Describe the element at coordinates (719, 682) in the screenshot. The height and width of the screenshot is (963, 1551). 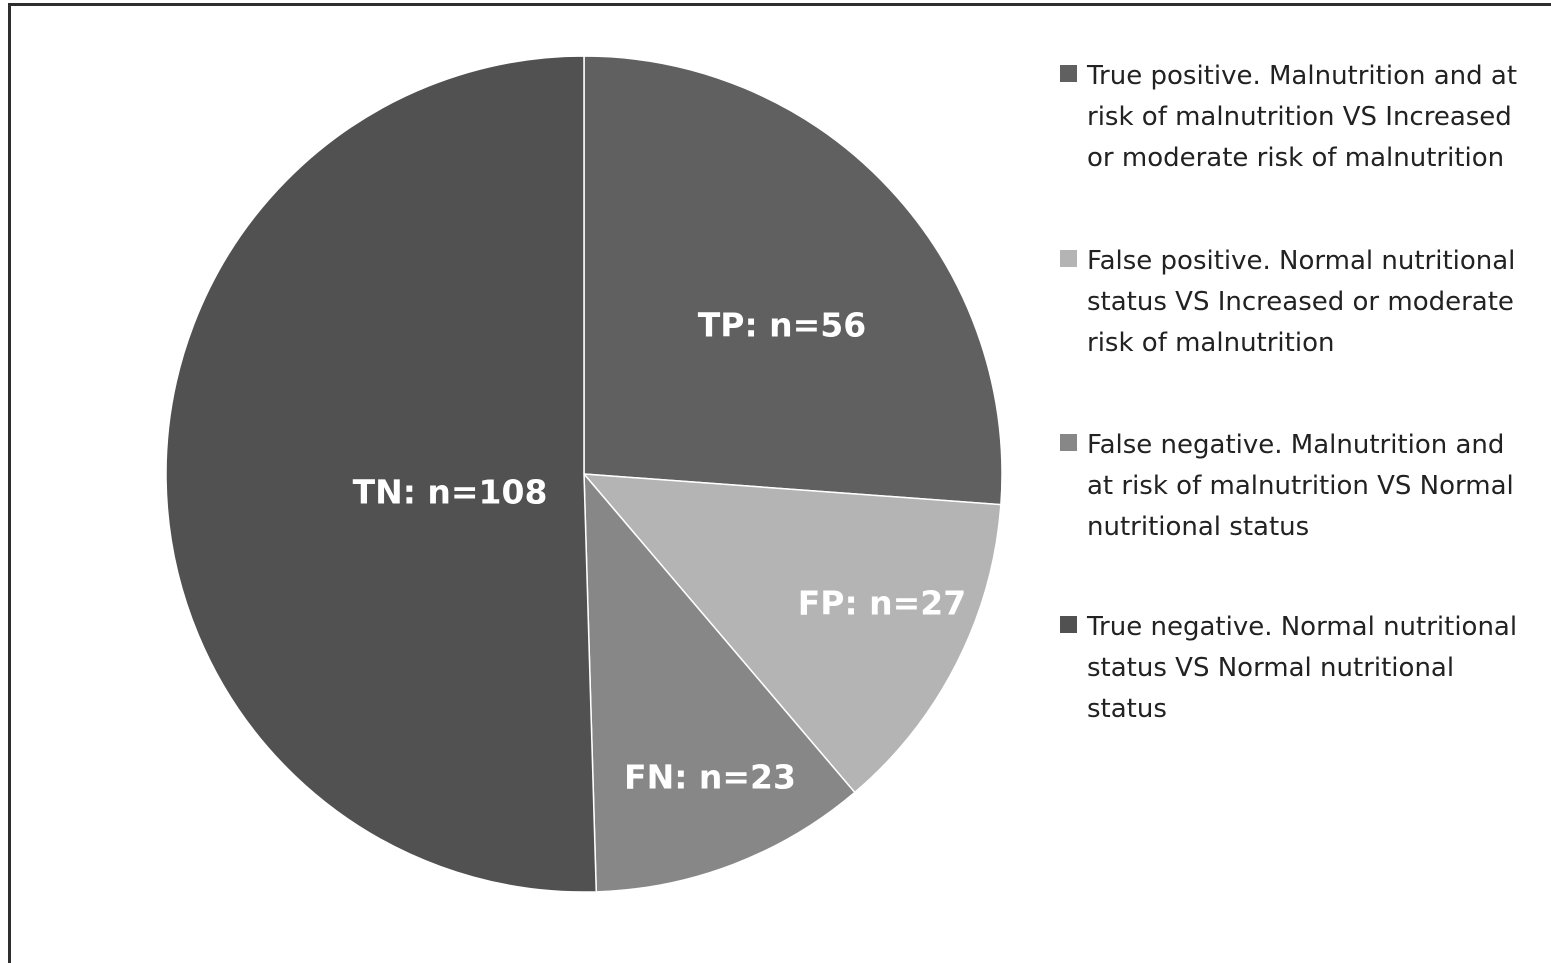
I see `pie-slice-fn` at that location.